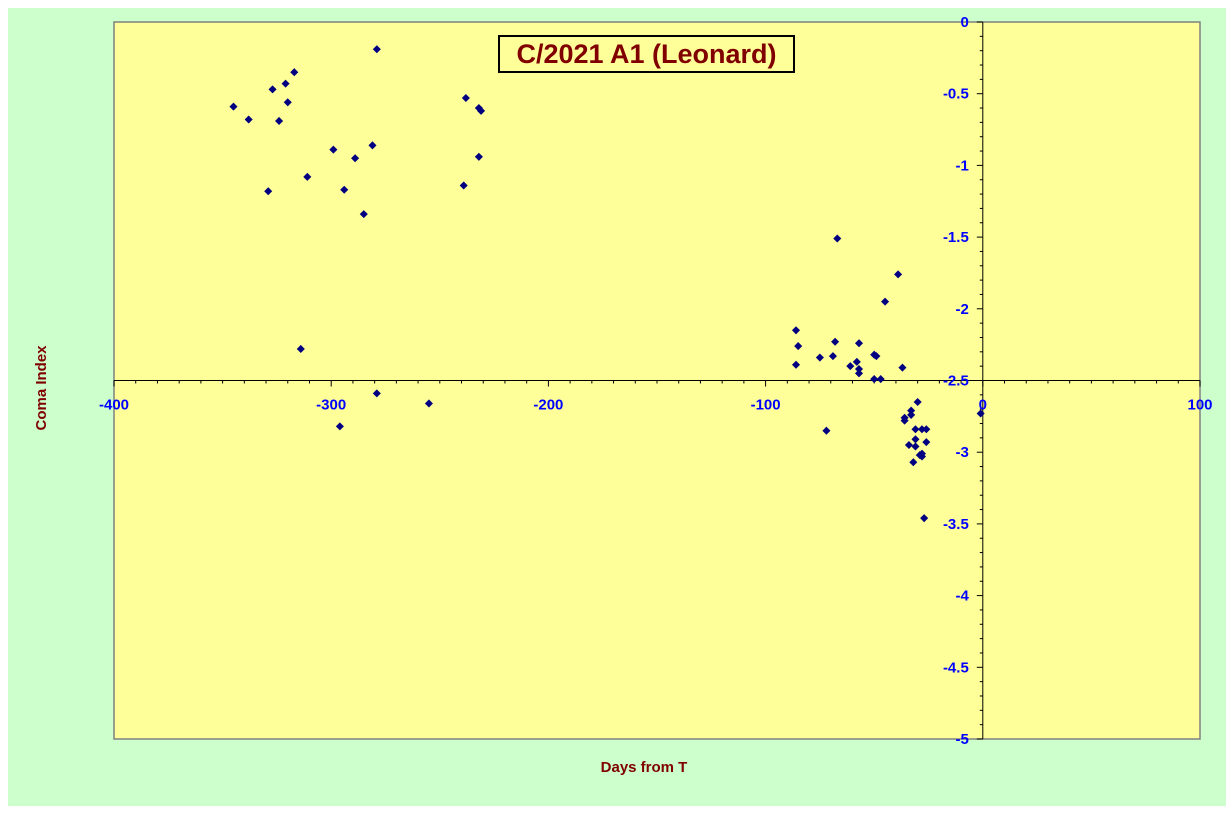 Image resolution: width=1231 pixels, height=813 pixels. What do you see at coordinates (956, 667) in the screenshot?
I see `y-tick-label: -4.5` at bounding box center [956, 667].